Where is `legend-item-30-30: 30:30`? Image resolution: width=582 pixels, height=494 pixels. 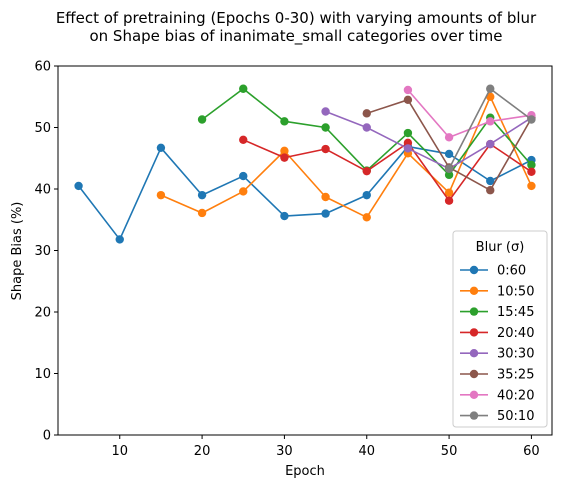 legend-item-30-30: 30:30 is located at coordinates (497, 354).